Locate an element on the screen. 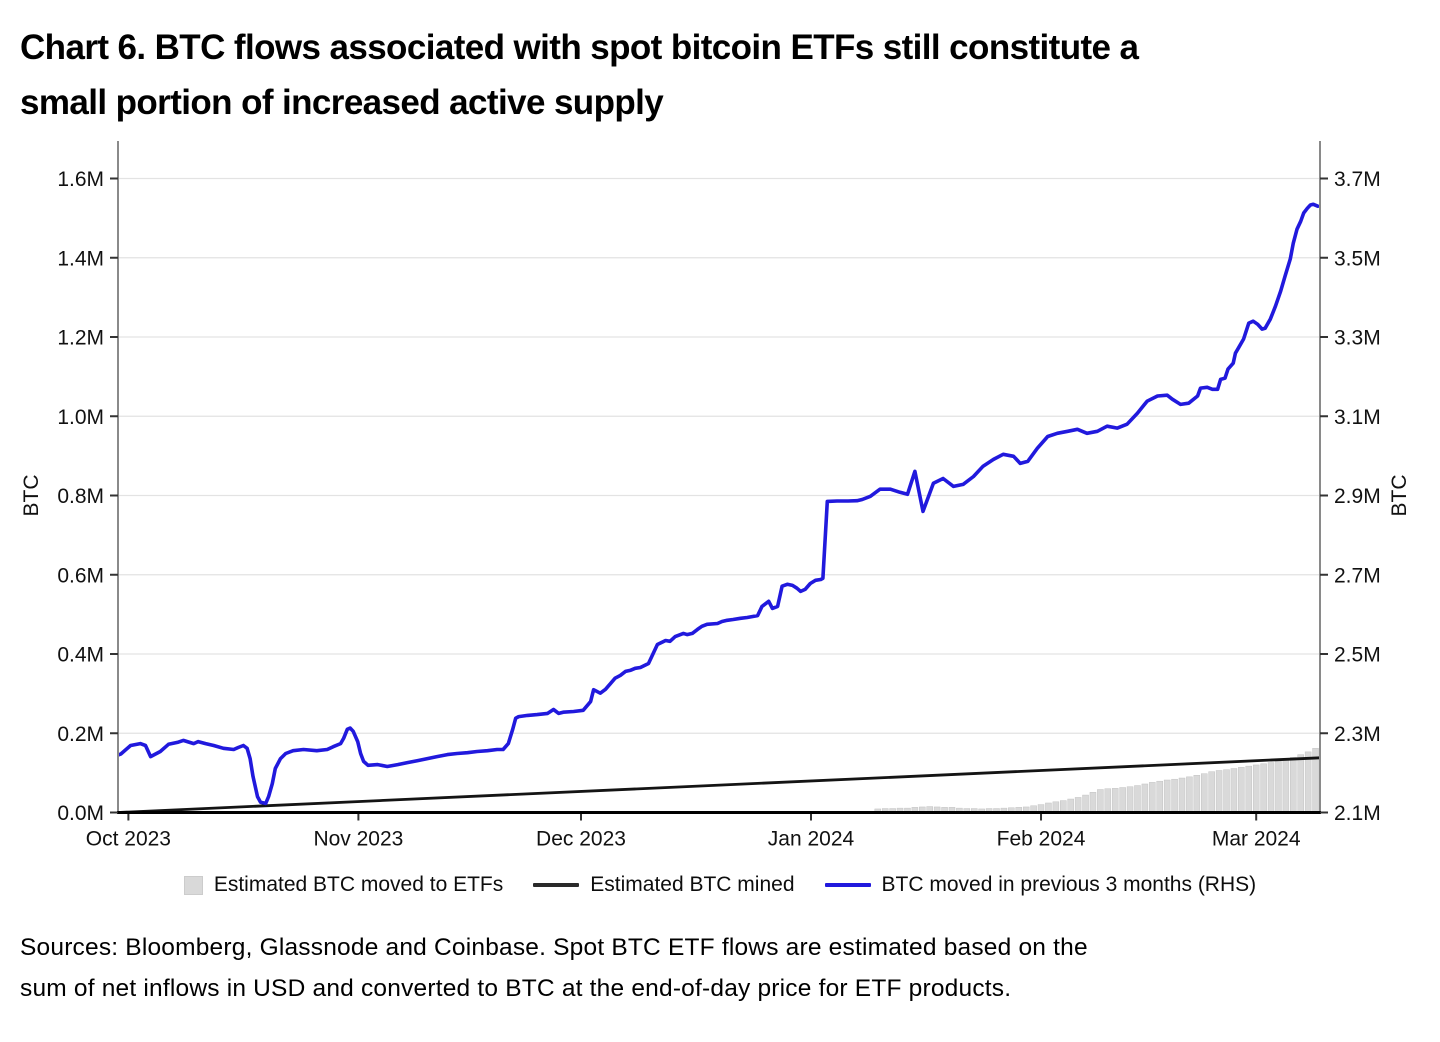 The image size is (1440, 1042). legend-item-btc-mined: Estimated BTC mined is located at coordinates (664, 885).